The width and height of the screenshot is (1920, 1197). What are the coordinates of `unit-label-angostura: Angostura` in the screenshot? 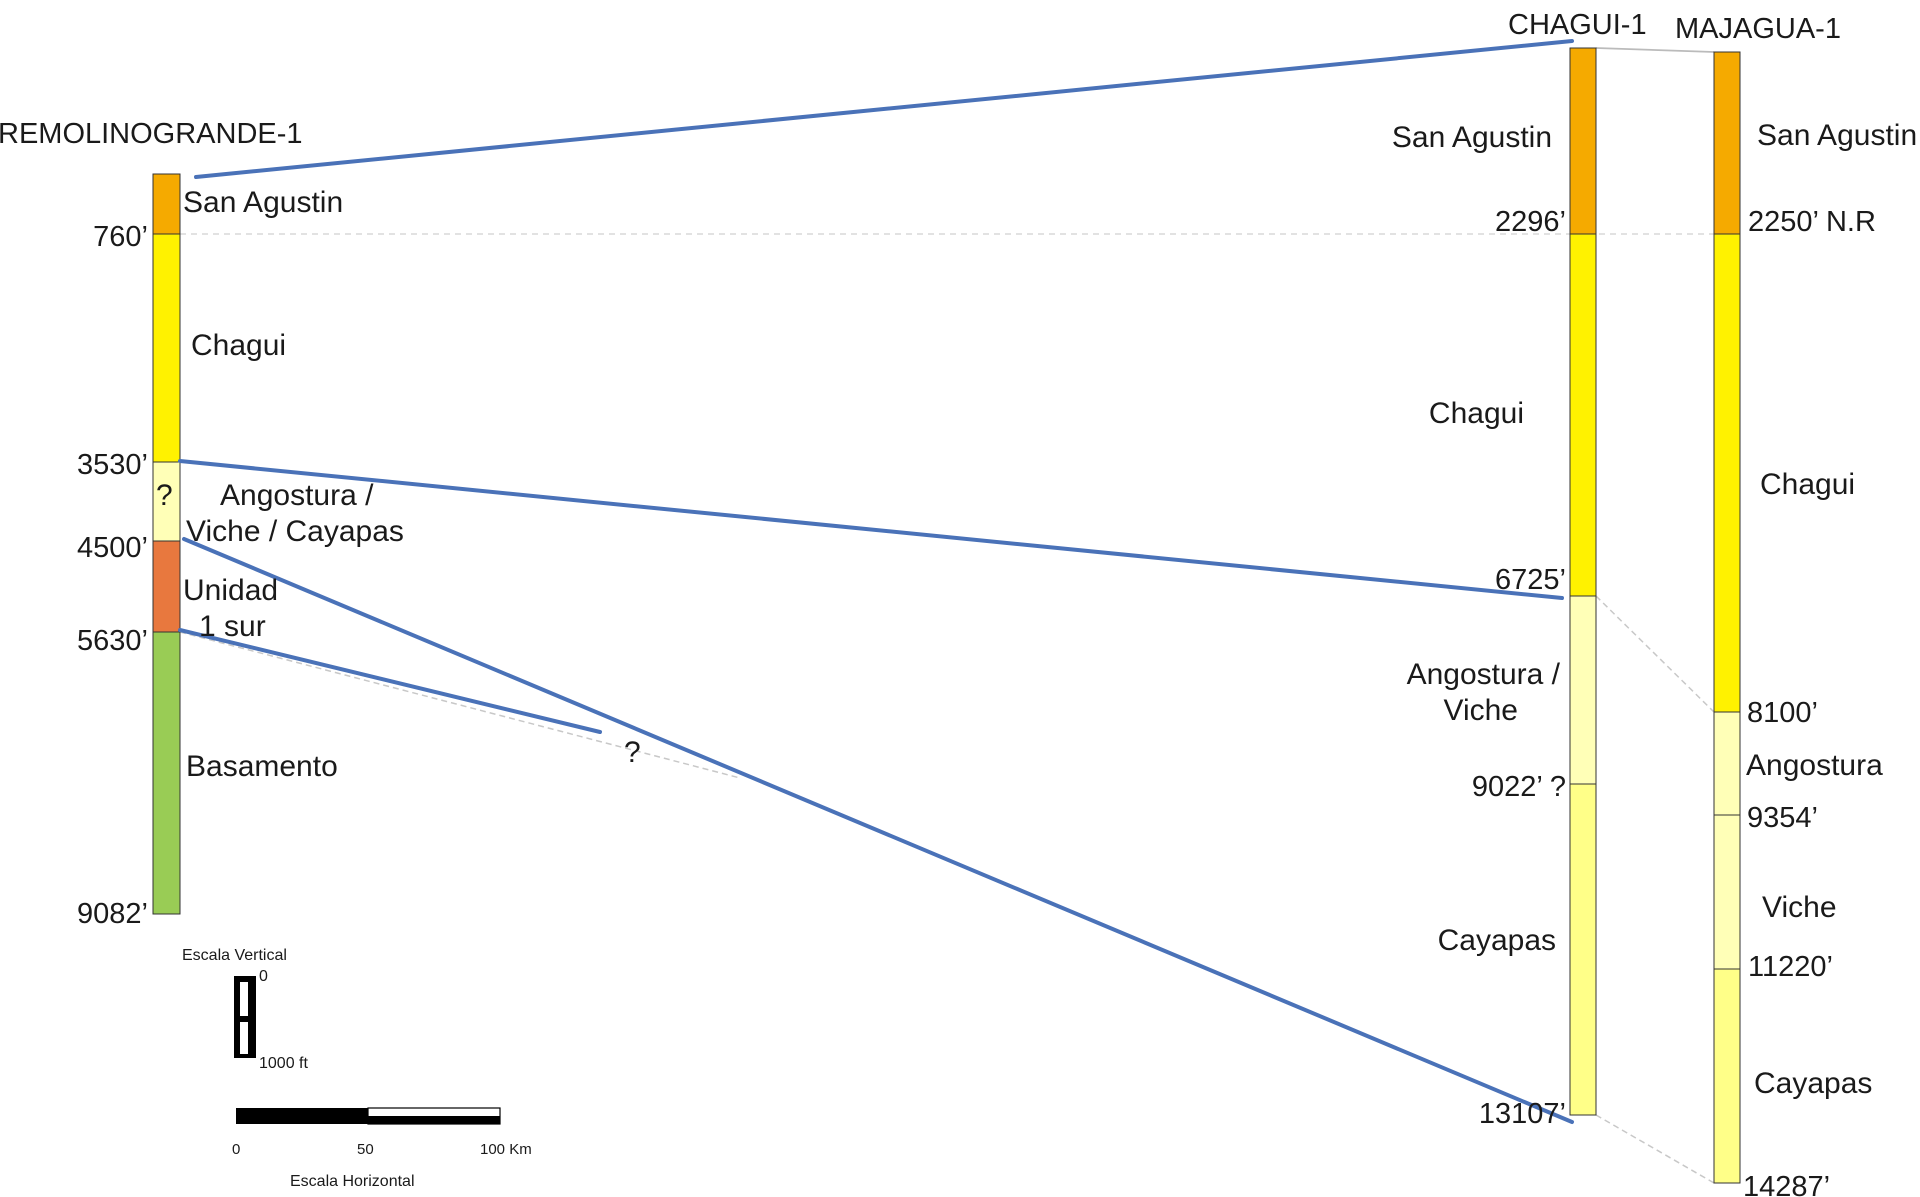 It's located at (1814, 765).